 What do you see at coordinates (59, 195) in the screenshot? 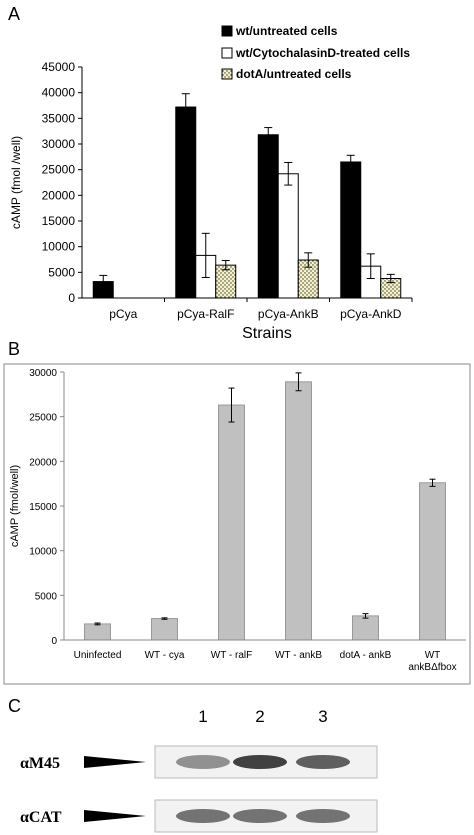
I see `chart-a-y-tick-label: 20000` at bounding box center [59, 195].